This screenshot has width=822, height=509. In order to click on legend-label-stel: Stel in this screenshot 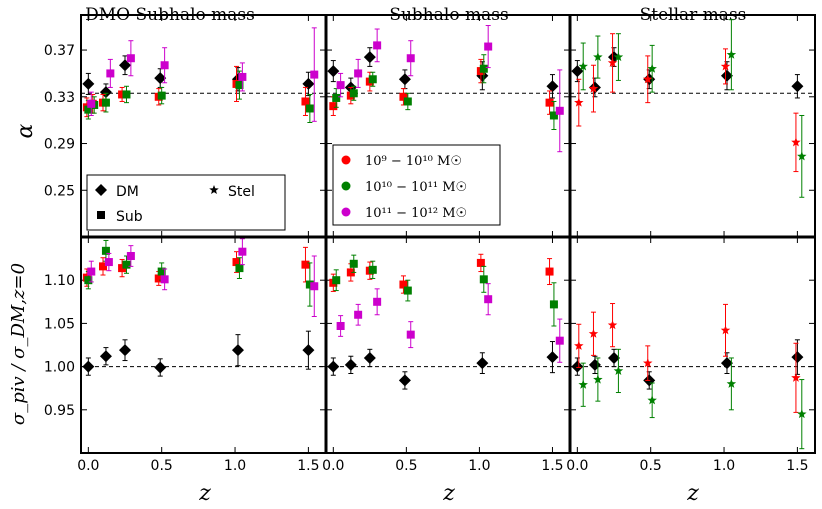, I will do `click(241, 192)`.